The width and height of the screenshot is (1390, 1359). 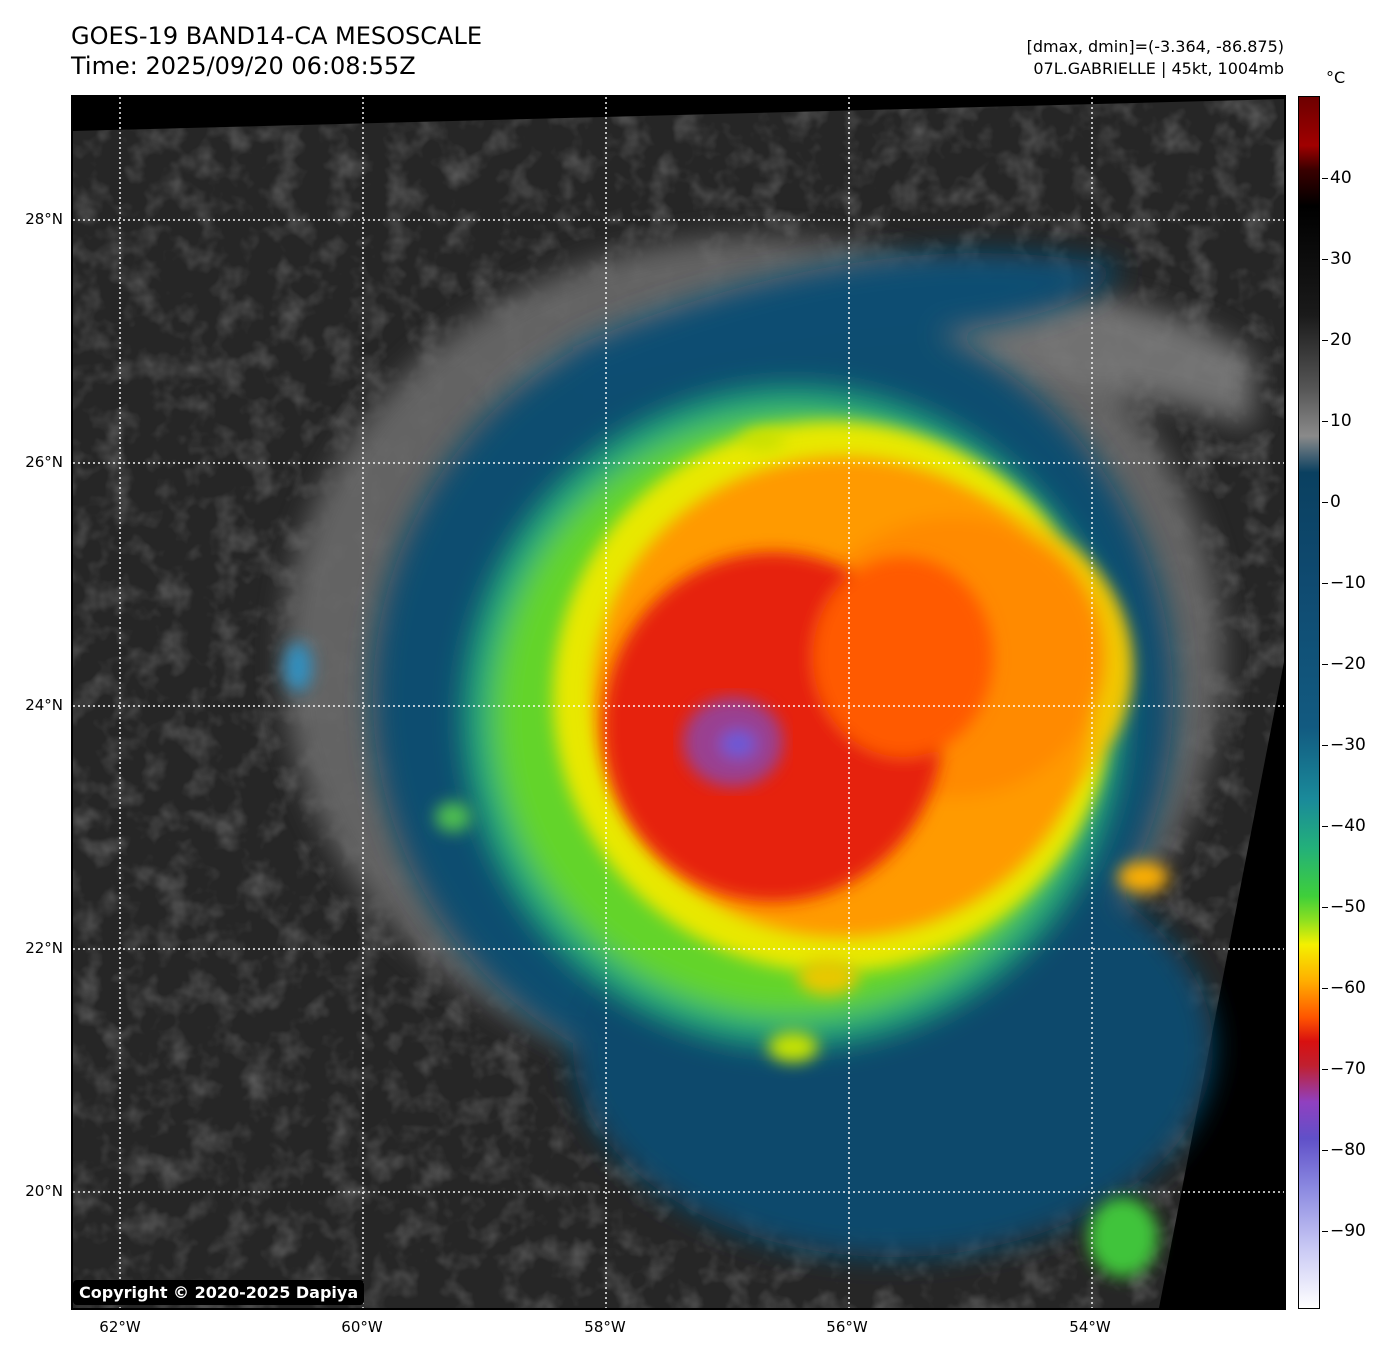 What do you see at coordinates (1341, 421) in the screenshot?
I see `colorbar-tick-label: 10` at bounding box center [1341, 421].